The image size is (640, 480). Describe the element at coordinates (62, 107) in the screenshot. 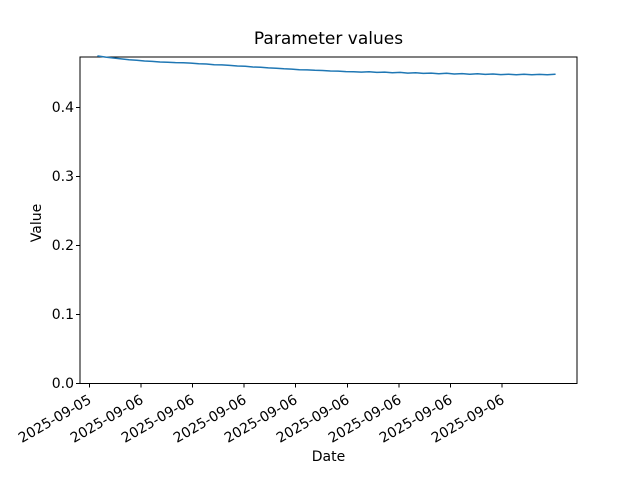

I see `y-tick-label: 0.4` at that location.